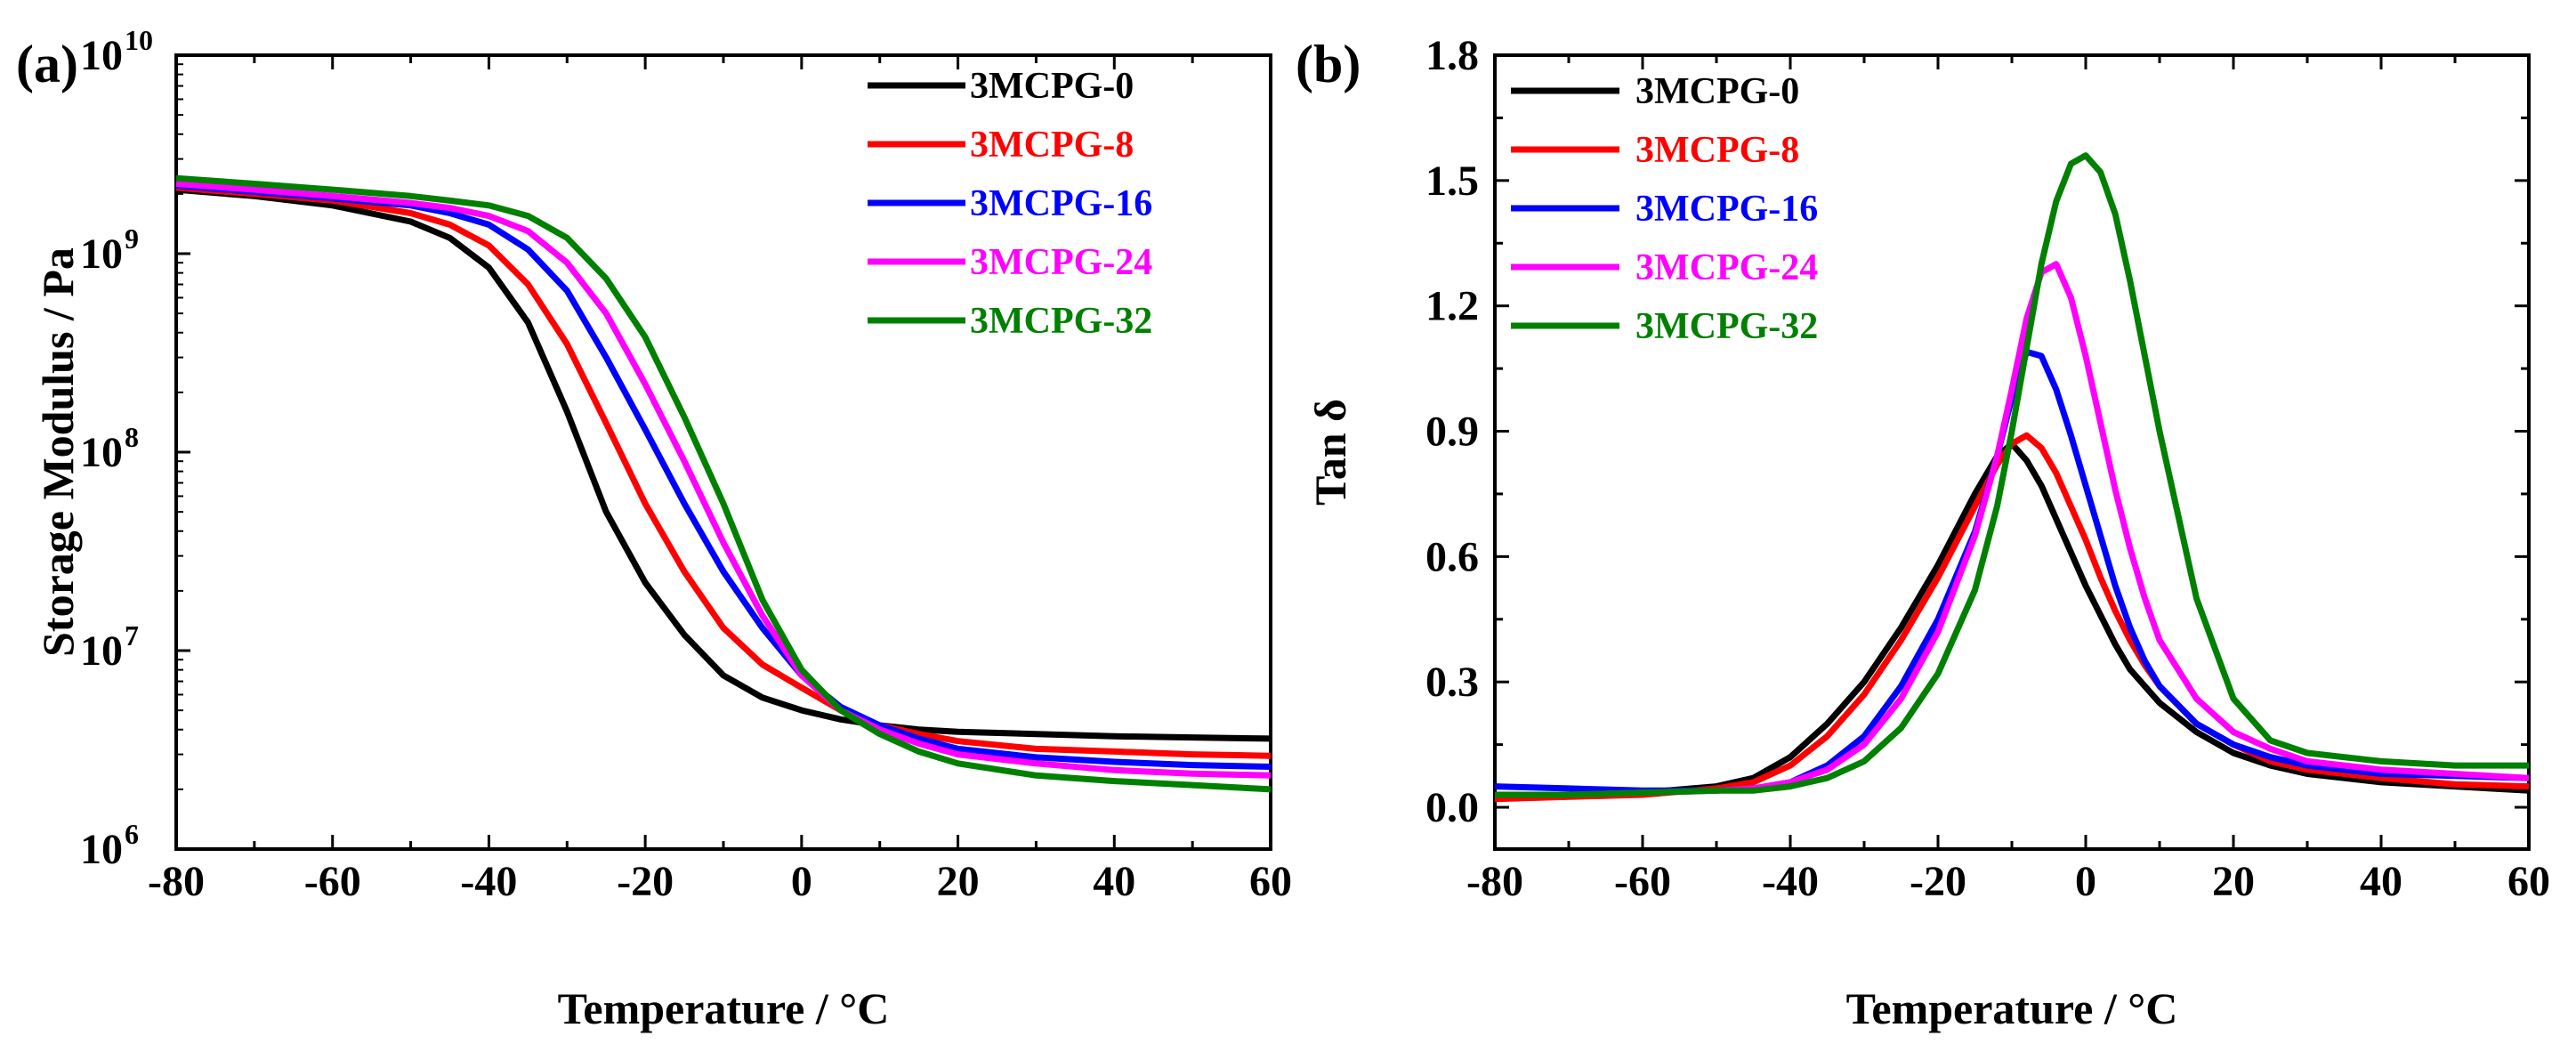 The height and width of the screenshot is (1060, 2576). I want to click on panel-a-label: (a), so click(47, 64).